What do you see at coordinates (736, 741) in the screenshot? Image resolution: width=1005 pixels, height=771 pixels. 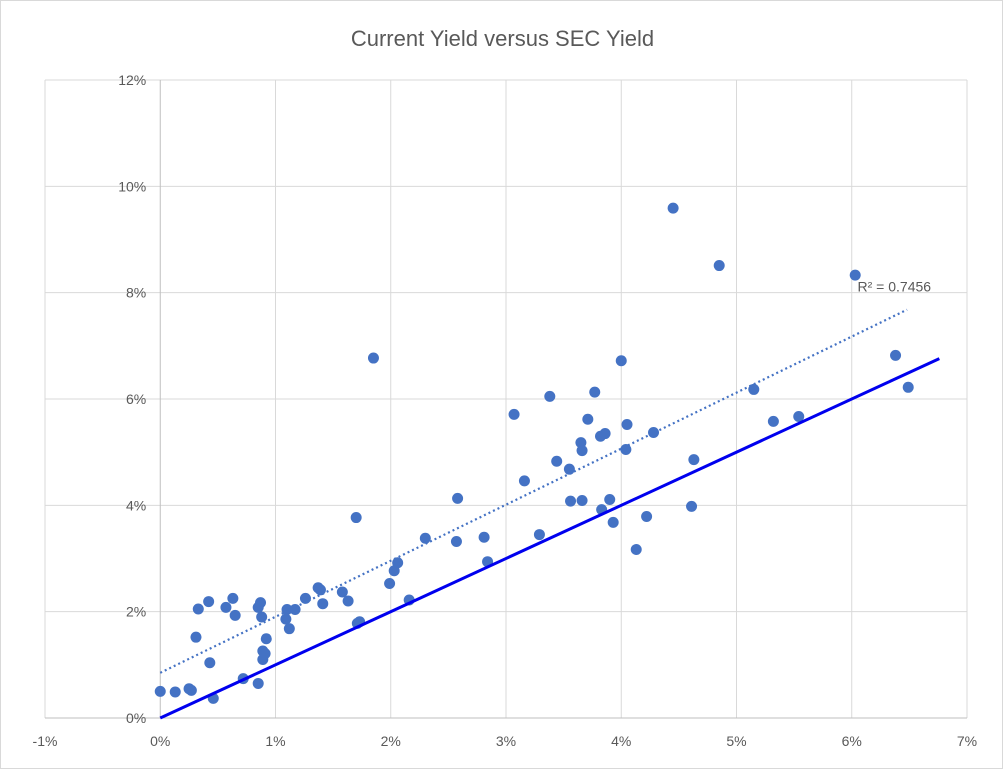 I see `x-tick-label: 5%` at bounding box center [736, 741].